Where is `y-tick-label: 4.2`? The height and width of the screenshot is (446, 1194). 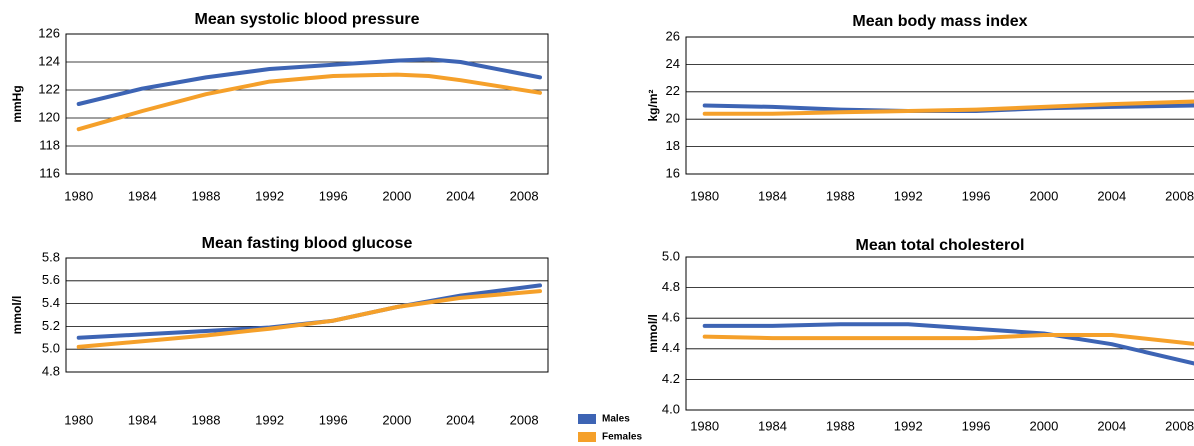
y-tick-label: 4.2 is located at coordinates (671, 378).